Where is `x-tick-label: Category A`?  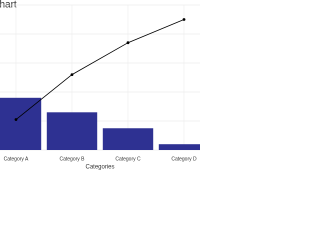 x-tick-label: Category A is located at coordinates (16, 159).